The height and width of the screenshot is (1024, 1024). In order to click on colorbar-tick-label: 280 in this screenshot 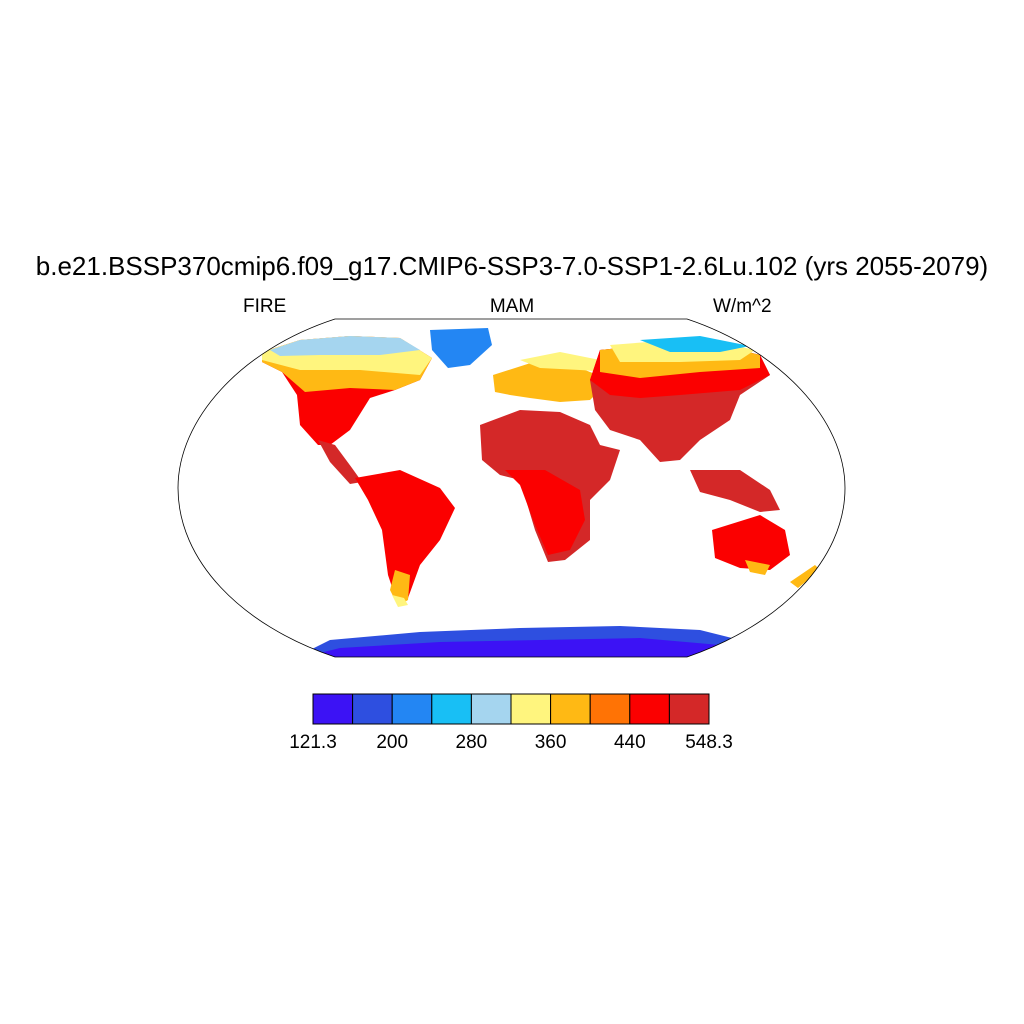, I will do `click(472, 742)`.